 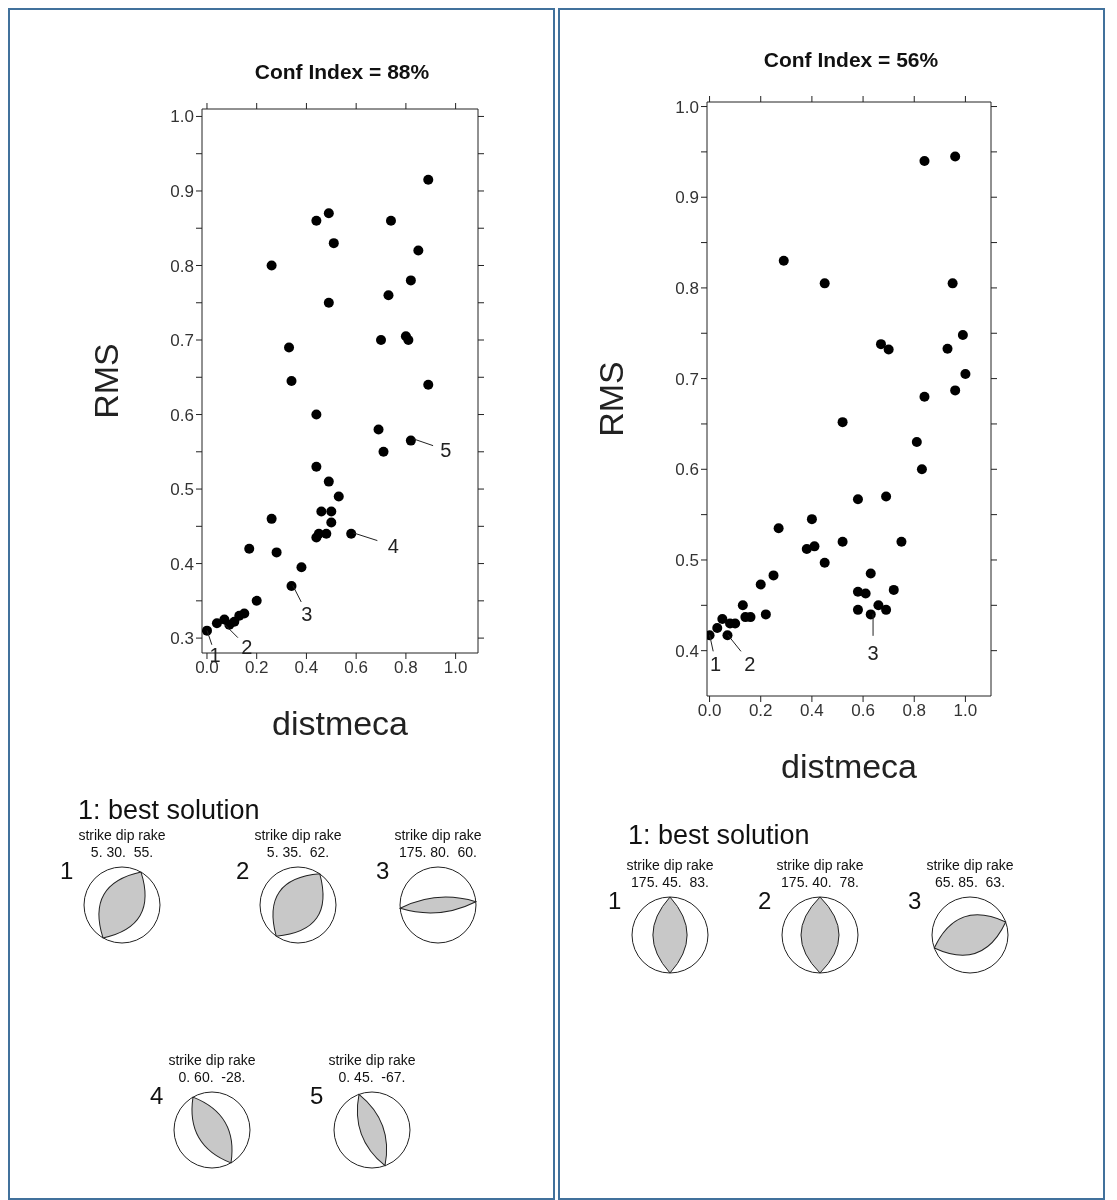 I want to click on chart-title: Conf Index = 88%, so click(x=342, y=72).